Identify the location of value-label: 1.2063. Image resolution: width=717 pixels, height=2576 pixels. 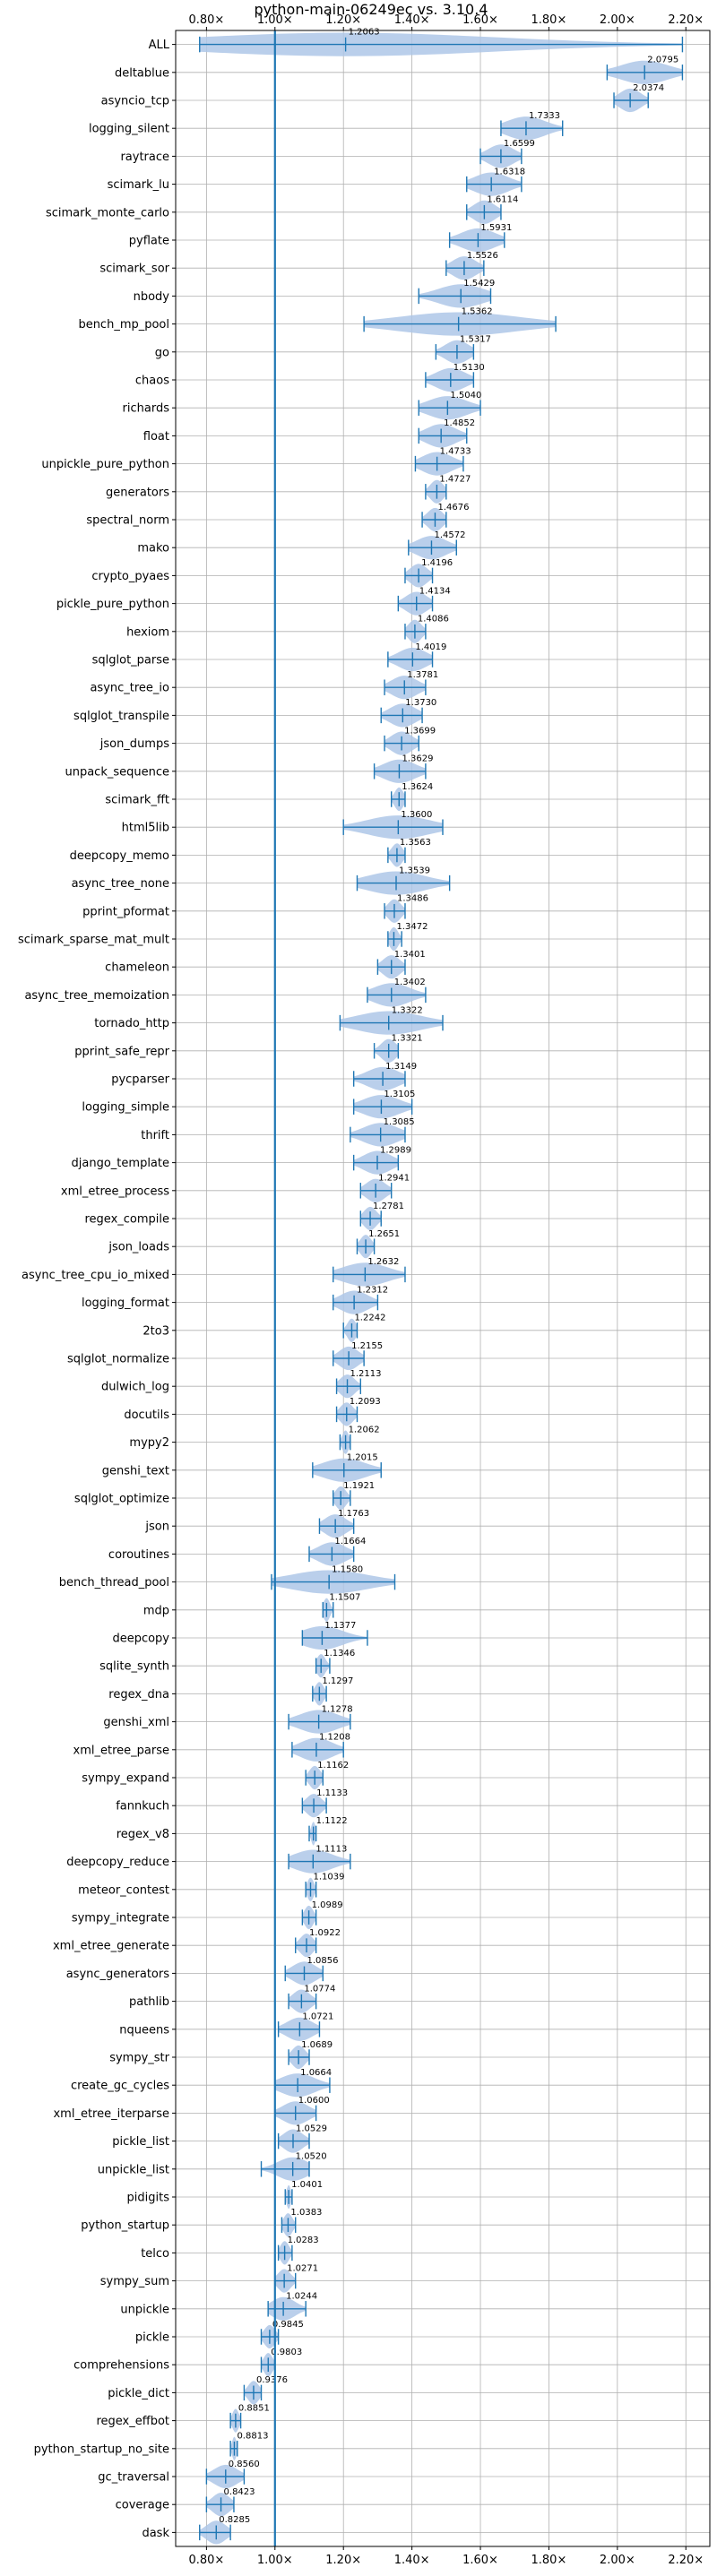
(364, 32).